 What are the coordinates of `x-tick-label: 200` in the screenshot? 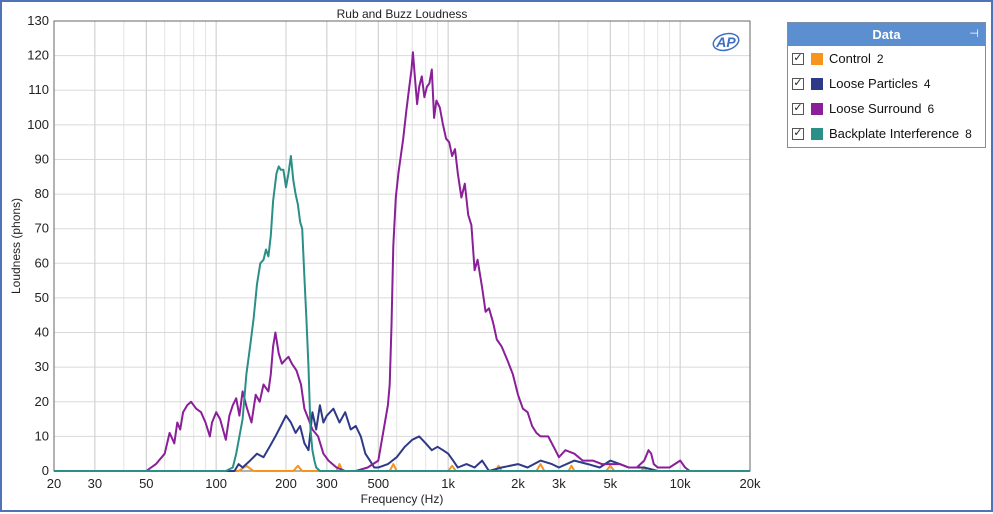 It's located at (286, 483).